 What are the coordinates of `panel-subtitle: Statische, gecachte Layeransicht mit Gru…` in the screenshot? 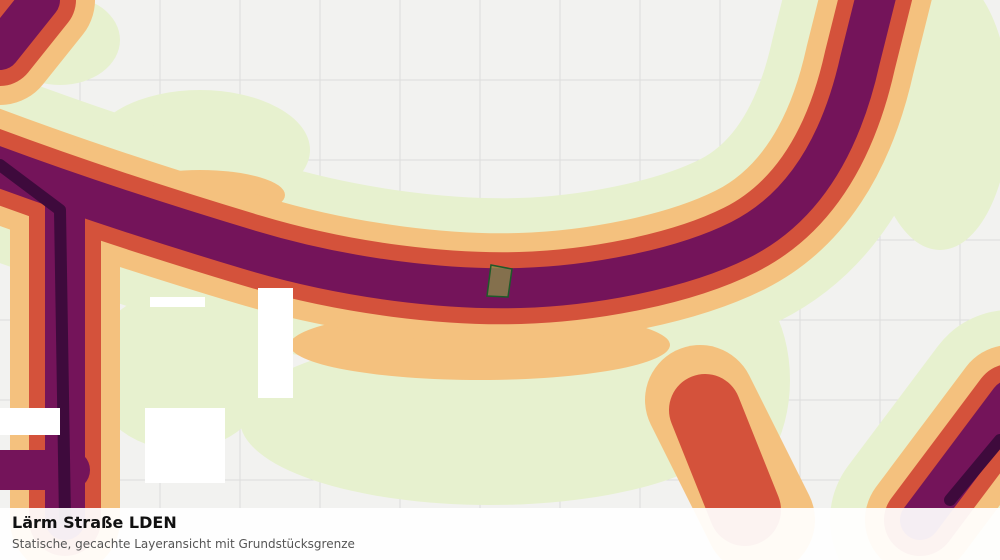 It's located at (183, 544).